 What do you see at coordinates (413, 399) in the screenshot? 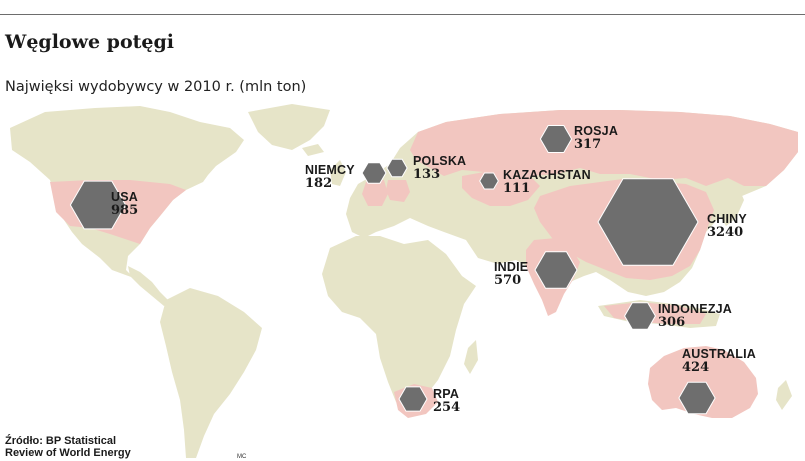
I see `hexagon-marker-rpa` at bounding box center [413, 399].